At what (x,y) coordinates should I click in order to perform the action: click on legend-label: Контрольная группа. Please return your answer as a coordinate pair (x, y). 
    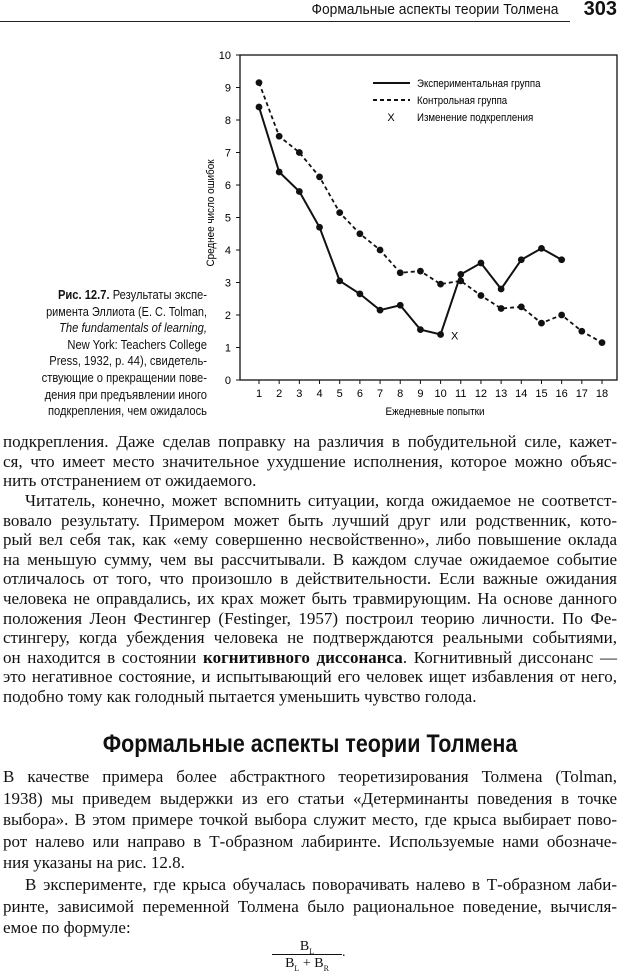
    Looking at the image, I should click on (462, 102).